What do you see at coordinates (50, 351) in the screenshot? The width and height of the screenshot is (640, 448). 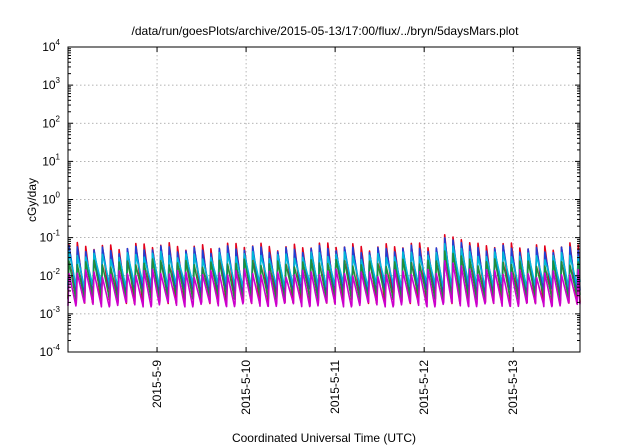 I see `y-tick-label: 10⁻⁴` at bounding box center [50, 351].